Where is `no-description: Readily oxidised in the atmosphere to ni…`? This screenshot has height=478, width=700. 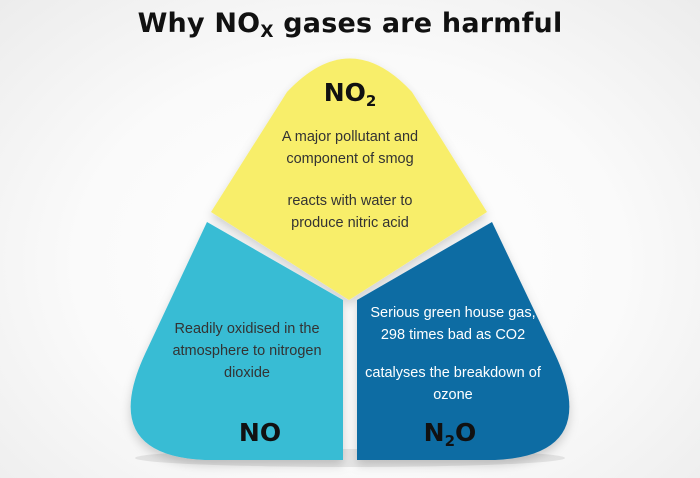 no-description: Readily oxidised in the atmosphere to ni… is located at coordinates (247, 351).